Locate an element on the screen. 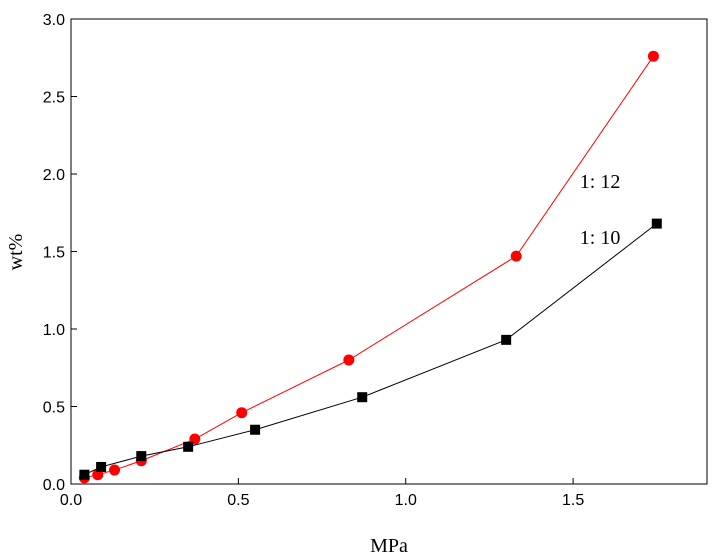 The height and width of the screenshot is (559, 722). y-tick-label: 0.0 is located at coordinates (54, 485).